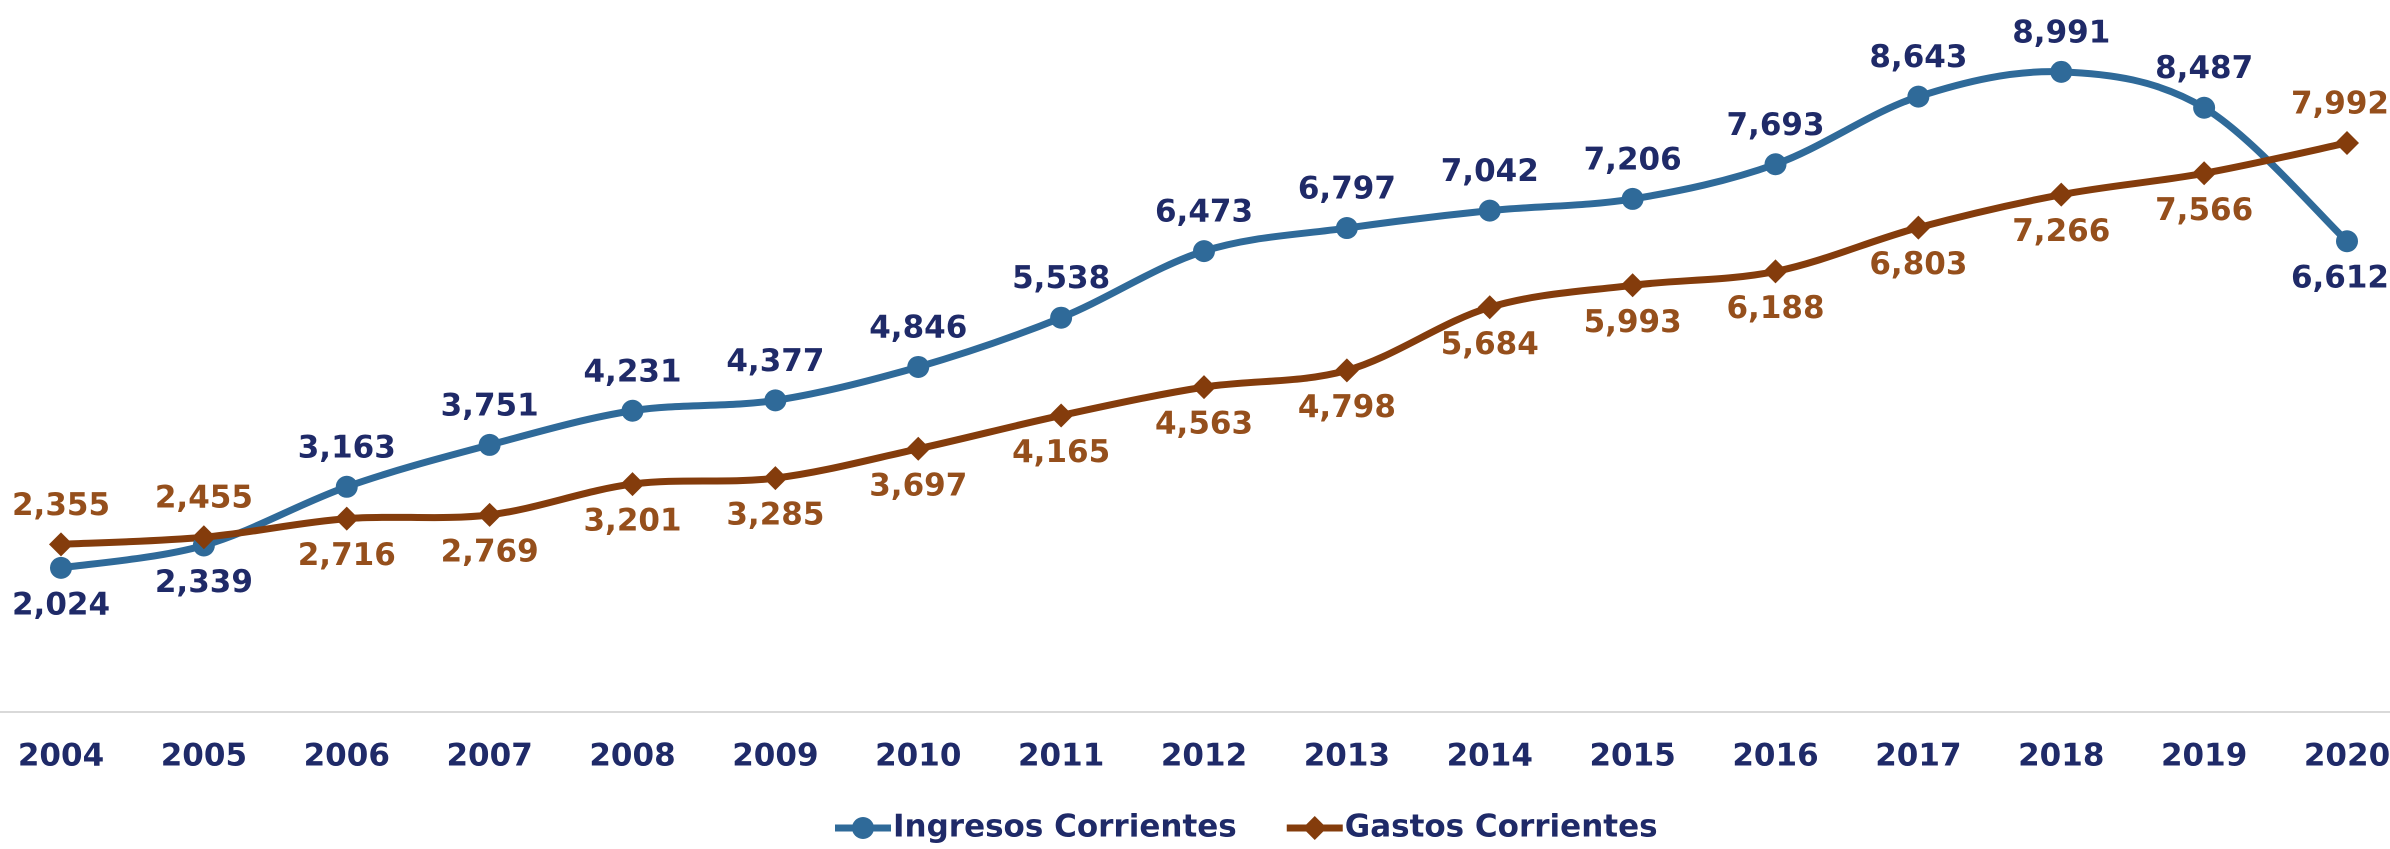  What do you see at coordinates (1490, 756) in the screenshot?
I see `x-tick-label: 2014` at bounding box center [1490, 756].